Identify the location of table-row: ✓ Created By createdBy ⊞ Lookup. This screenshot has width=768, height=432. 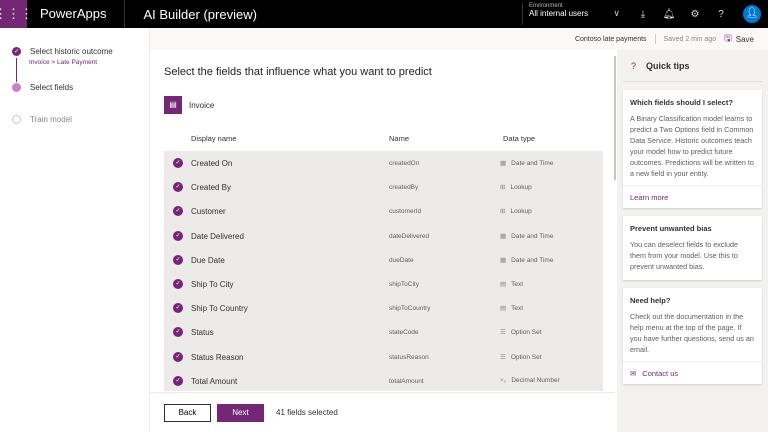
(383, 187).